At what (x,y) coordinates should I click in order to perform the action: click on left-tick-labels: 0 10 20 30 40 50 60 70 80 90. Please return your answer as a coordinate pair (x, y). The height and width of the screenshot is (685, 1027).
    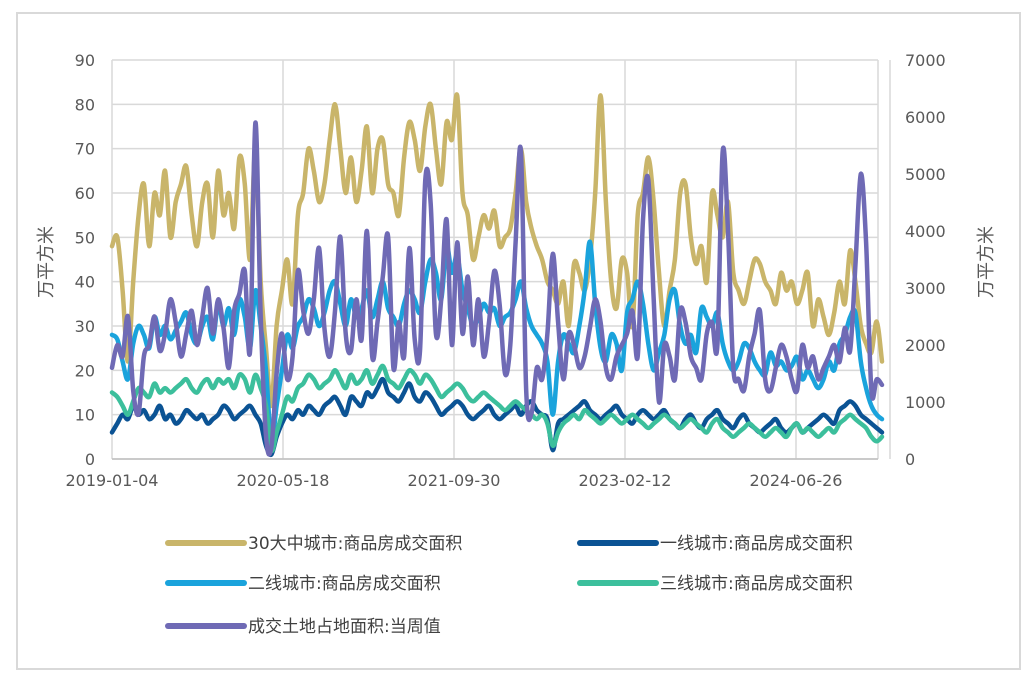
    Looking at the image, I should click on (85, 260).